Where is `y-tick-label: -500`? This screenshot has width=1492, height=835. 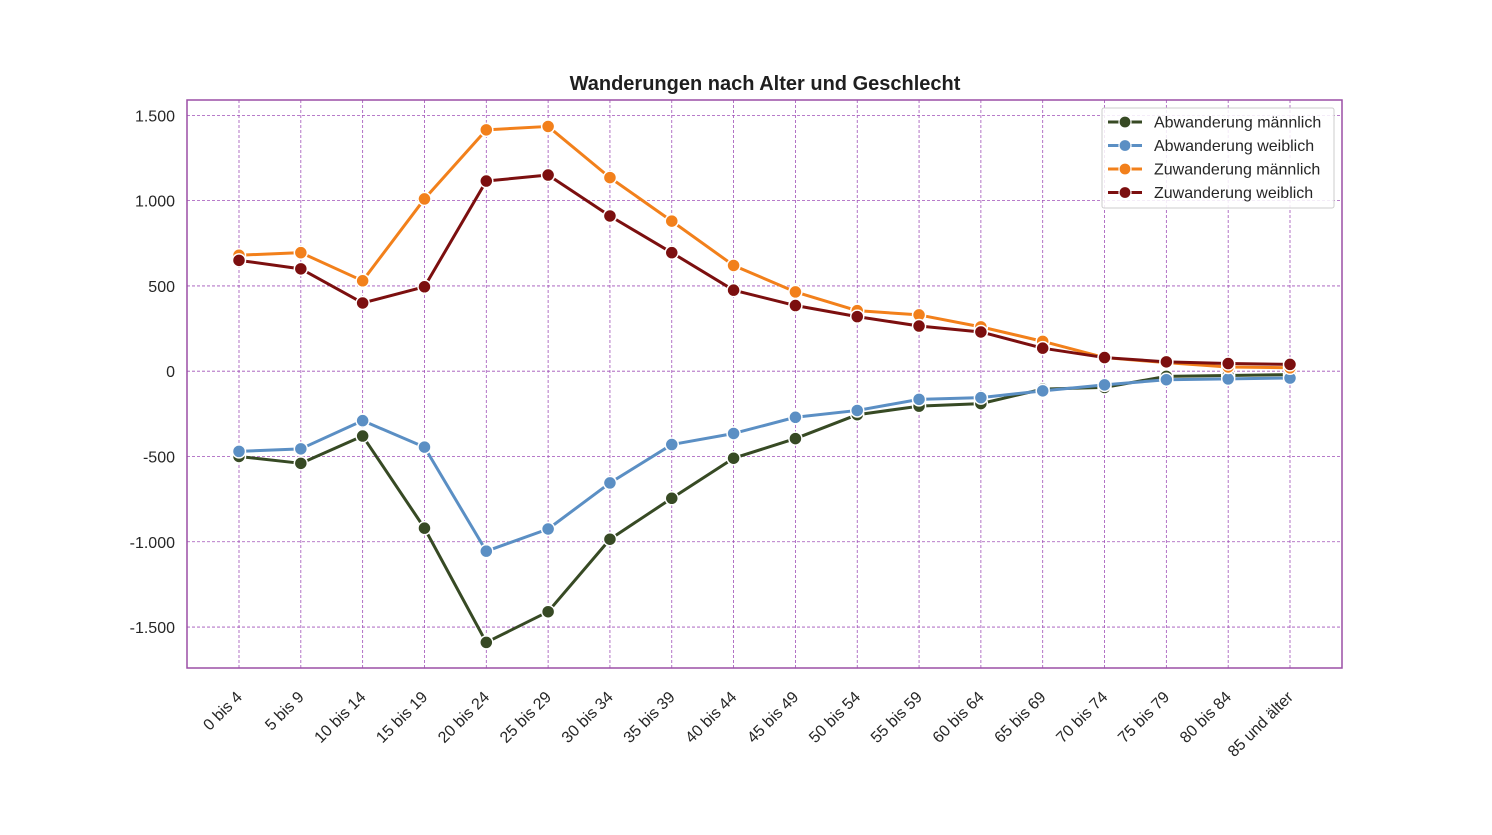
y-tick-label: -500 is located at coordinates (159, 457).